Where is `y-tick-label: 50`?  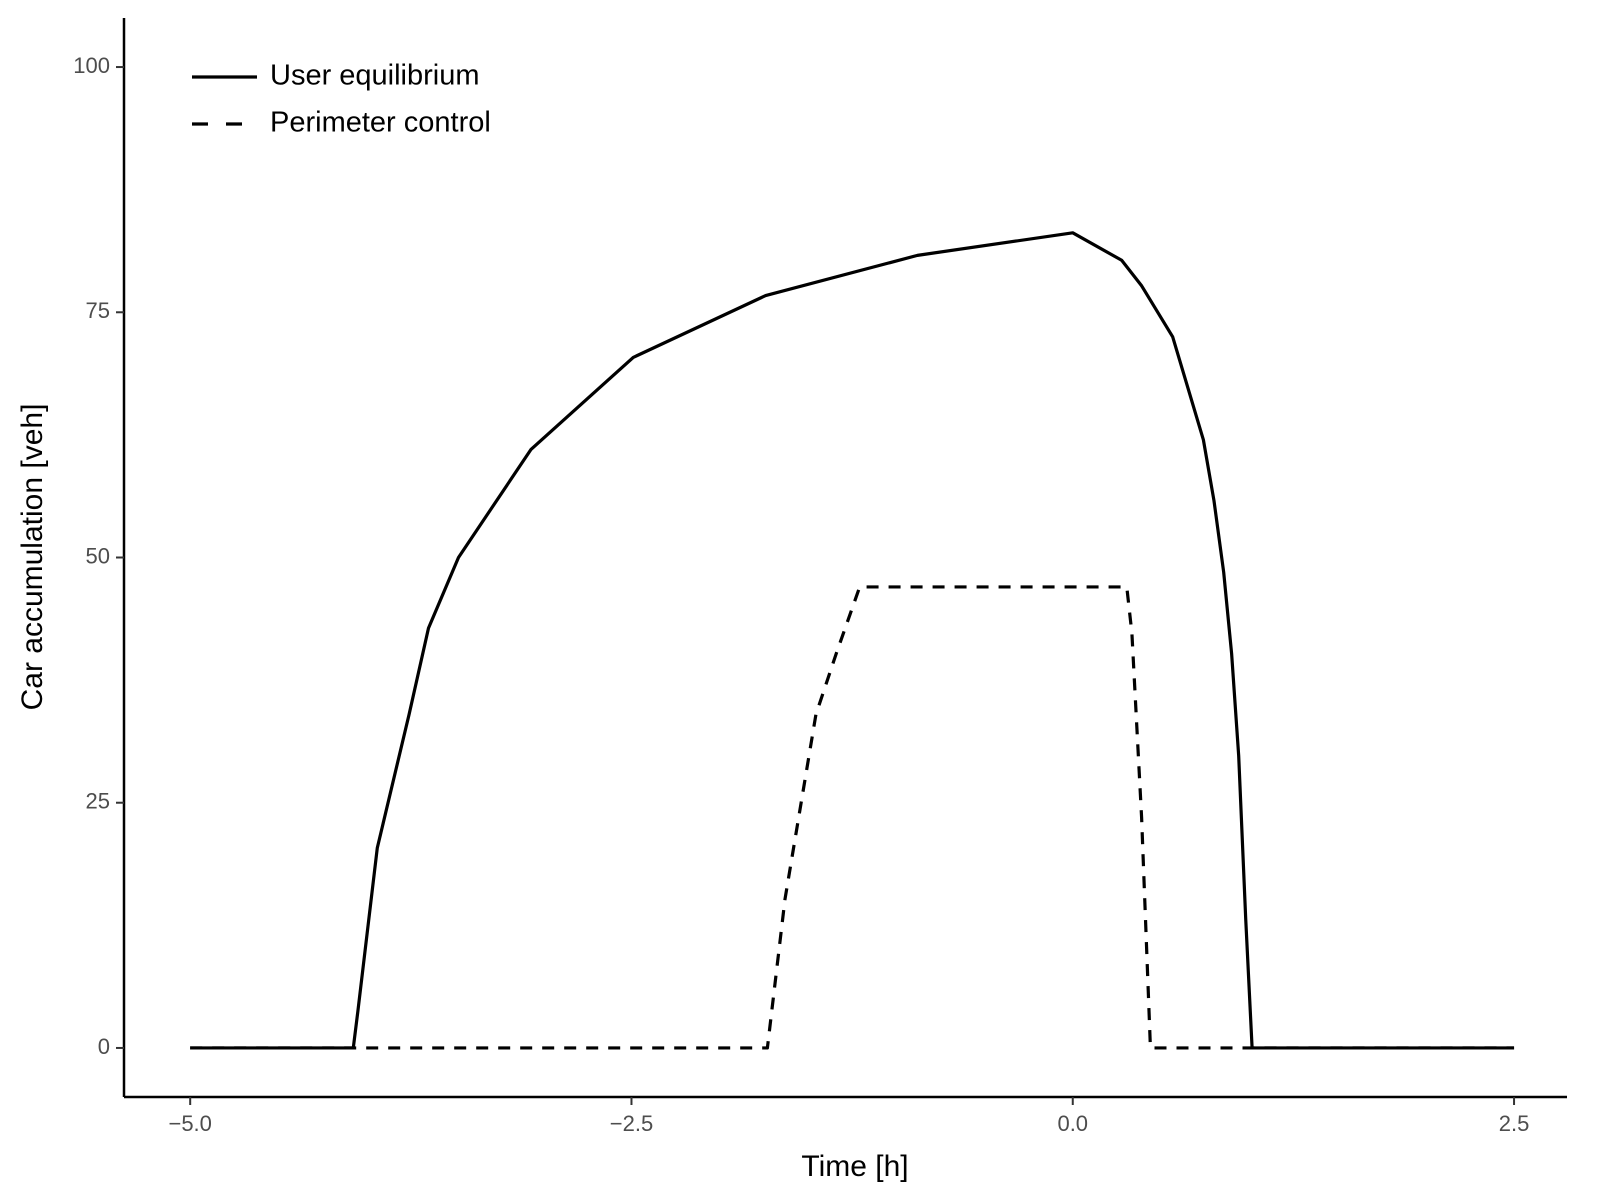
y-tick-label: 50 is located at coordinates (98, 555).